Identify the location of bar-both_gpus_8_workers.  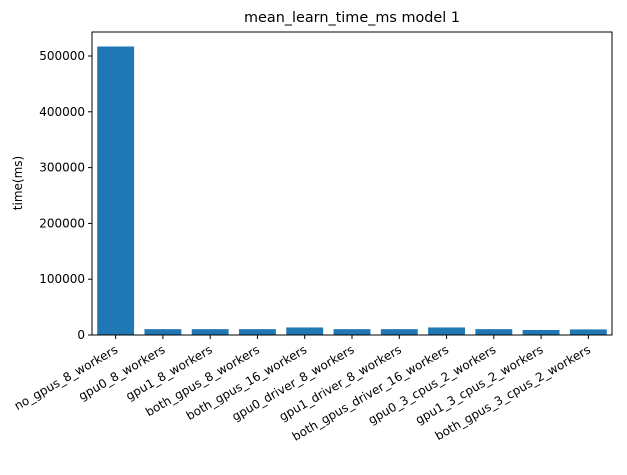
(257, 332).